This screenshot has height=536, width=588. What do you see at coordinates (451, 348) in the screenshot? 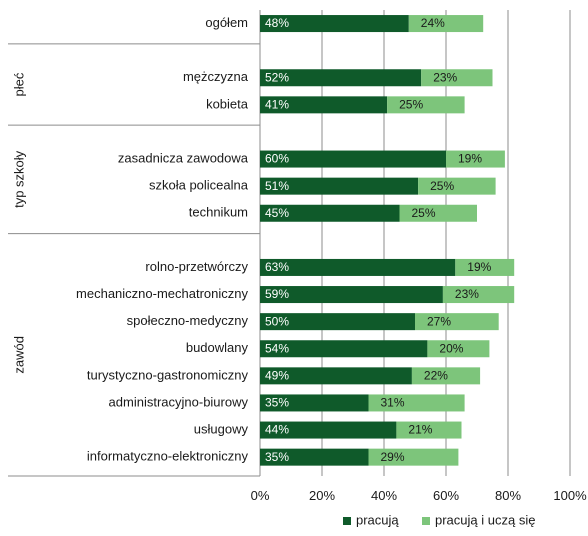
I see `data-label-pracuja-i-ucza-sie: 20%` at bounding box center [451, 348].